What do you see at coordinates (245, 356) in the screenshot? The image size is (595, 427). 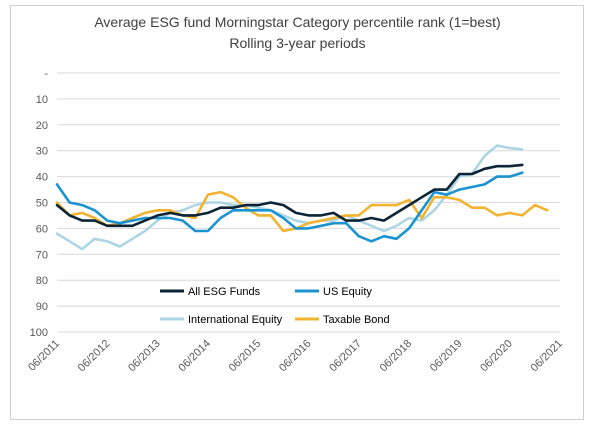 I see `x-tick-label: 06/2015` at bounding box center [245, 356].